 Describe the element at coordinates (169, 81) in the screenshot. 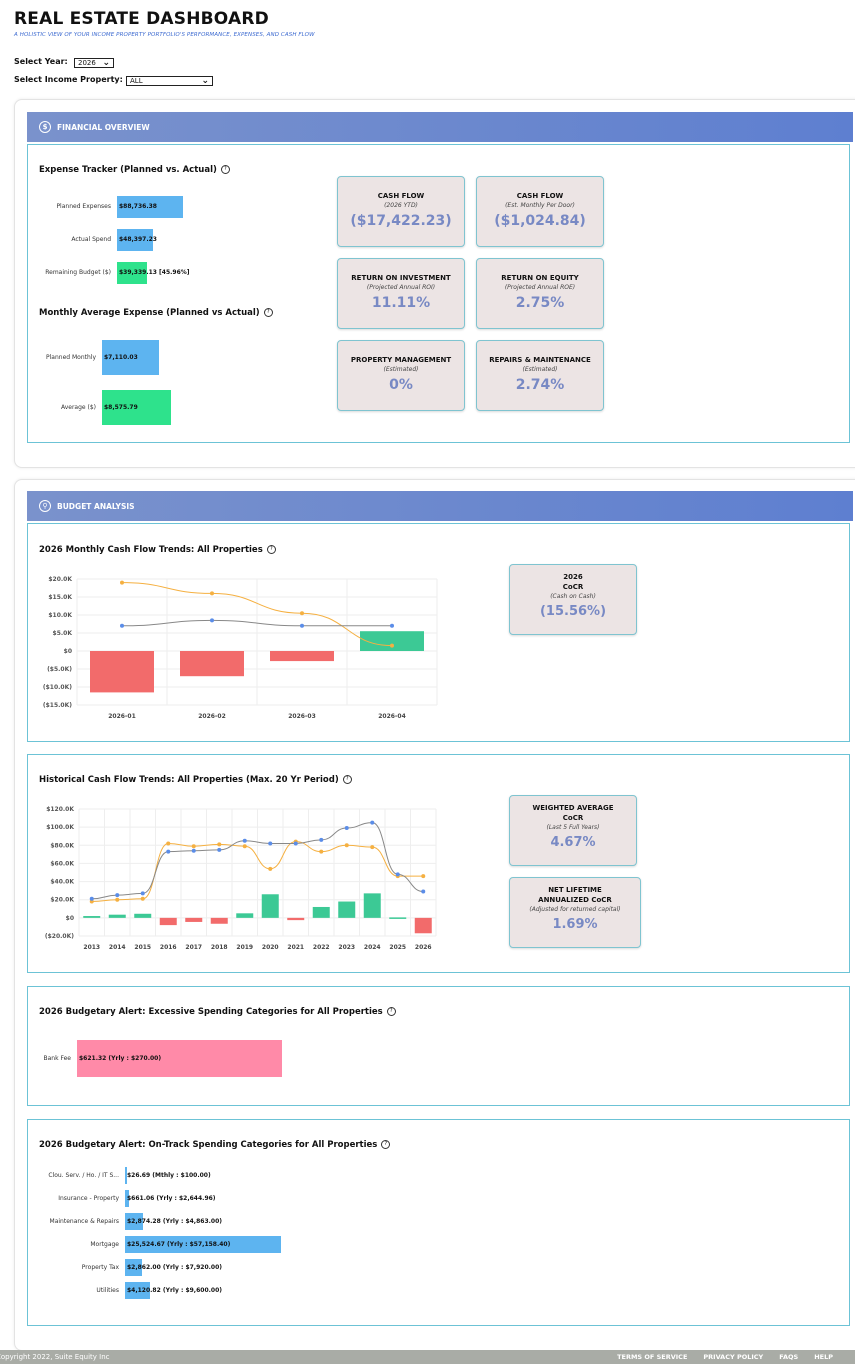

I see `property-select: ALL ⌄` at that location.